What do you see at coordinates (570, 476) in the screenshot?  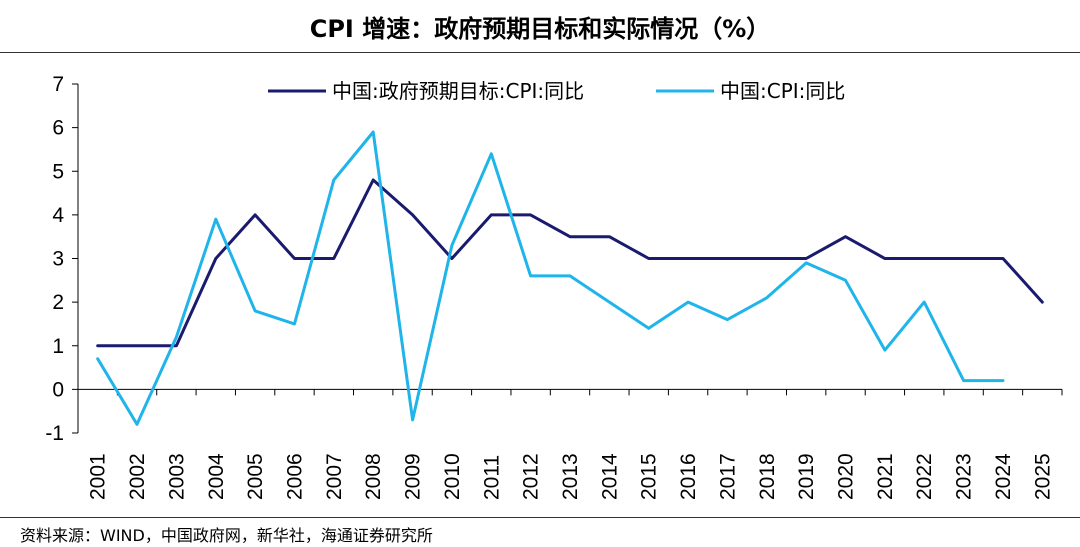 I see `x-tick-label: 2013` at bounding box center [570, 476].